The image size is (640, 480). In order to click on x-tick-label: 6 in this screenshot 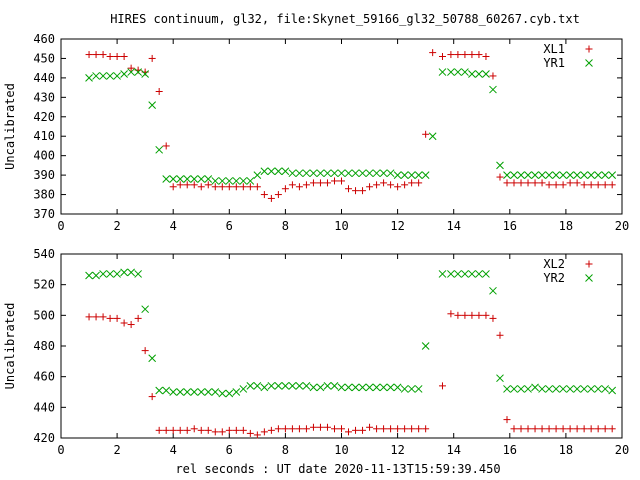, I will do `click(229, 226)`.